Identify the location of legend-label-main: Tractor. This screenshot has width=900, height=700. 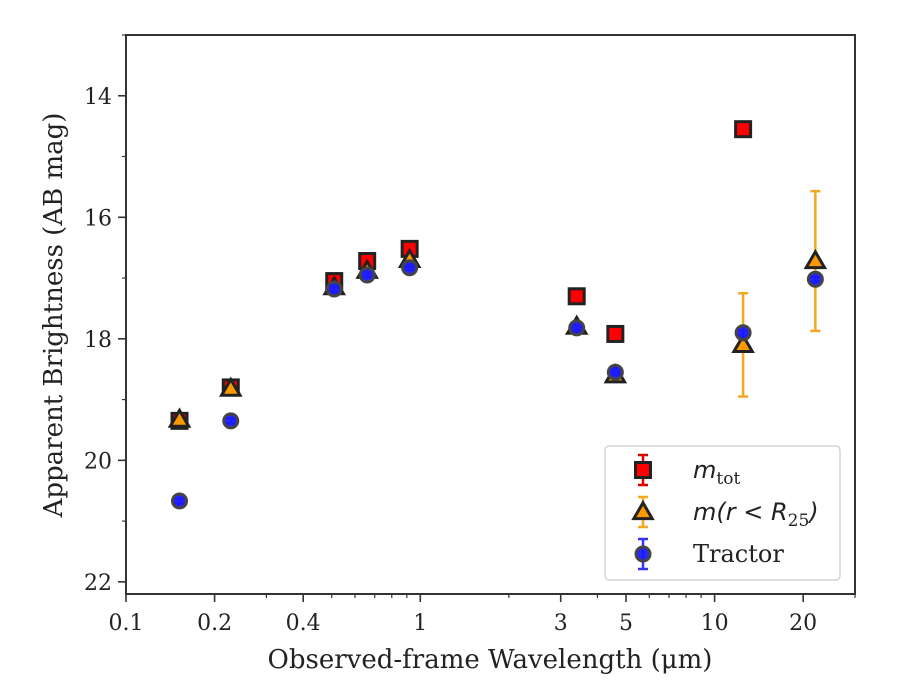
(738, 554).